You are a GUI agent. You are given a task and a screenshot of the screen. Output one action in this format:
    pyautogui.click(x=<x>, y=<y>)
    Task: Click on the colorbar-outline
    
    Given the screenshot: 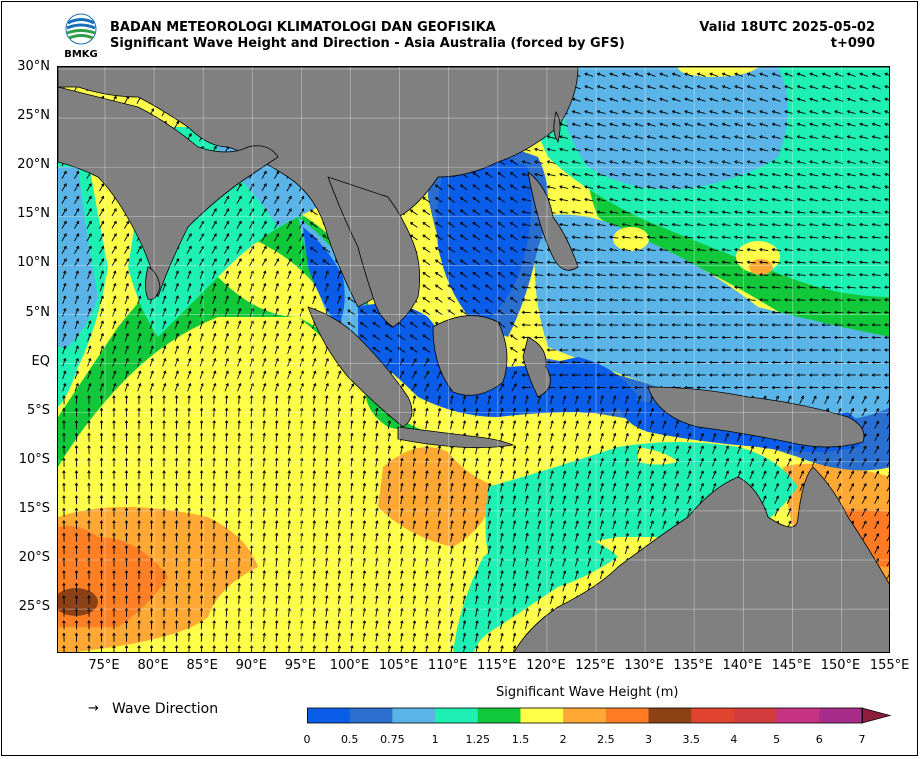 What is the action you would take?
    pyautogui.click(x=585, y=715)
    